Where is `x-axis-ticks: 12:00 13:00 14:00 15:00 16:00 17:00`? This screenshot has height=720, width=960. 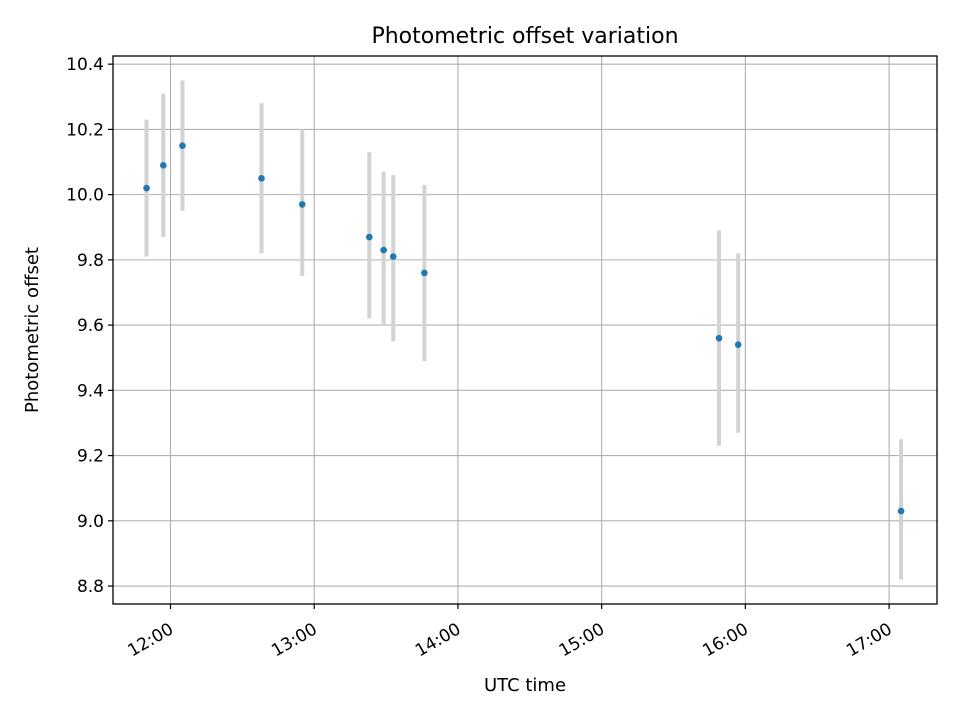
x-axis-ticks: 12:00 13:00 14:00 15:00 16:00 17:00 is located at coordinates (510, 632).